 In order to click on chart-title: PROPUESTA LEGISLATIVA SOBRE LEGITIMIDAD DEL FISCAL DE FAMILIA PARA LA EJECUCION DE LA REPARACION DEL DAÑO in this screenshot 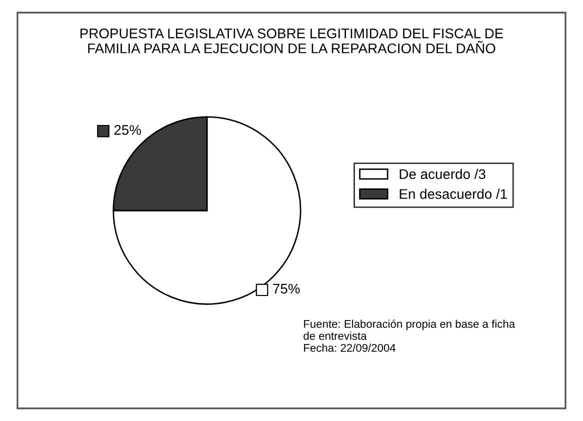, I will do `click(292, 41)`.